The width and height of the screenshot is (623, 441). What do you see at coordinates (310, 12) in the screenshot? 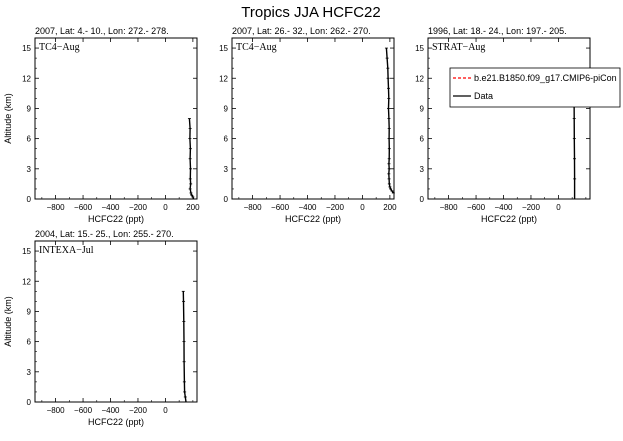
I see `figure-title: Tropics JJA HCFC22` at bounding box center [310, 12].